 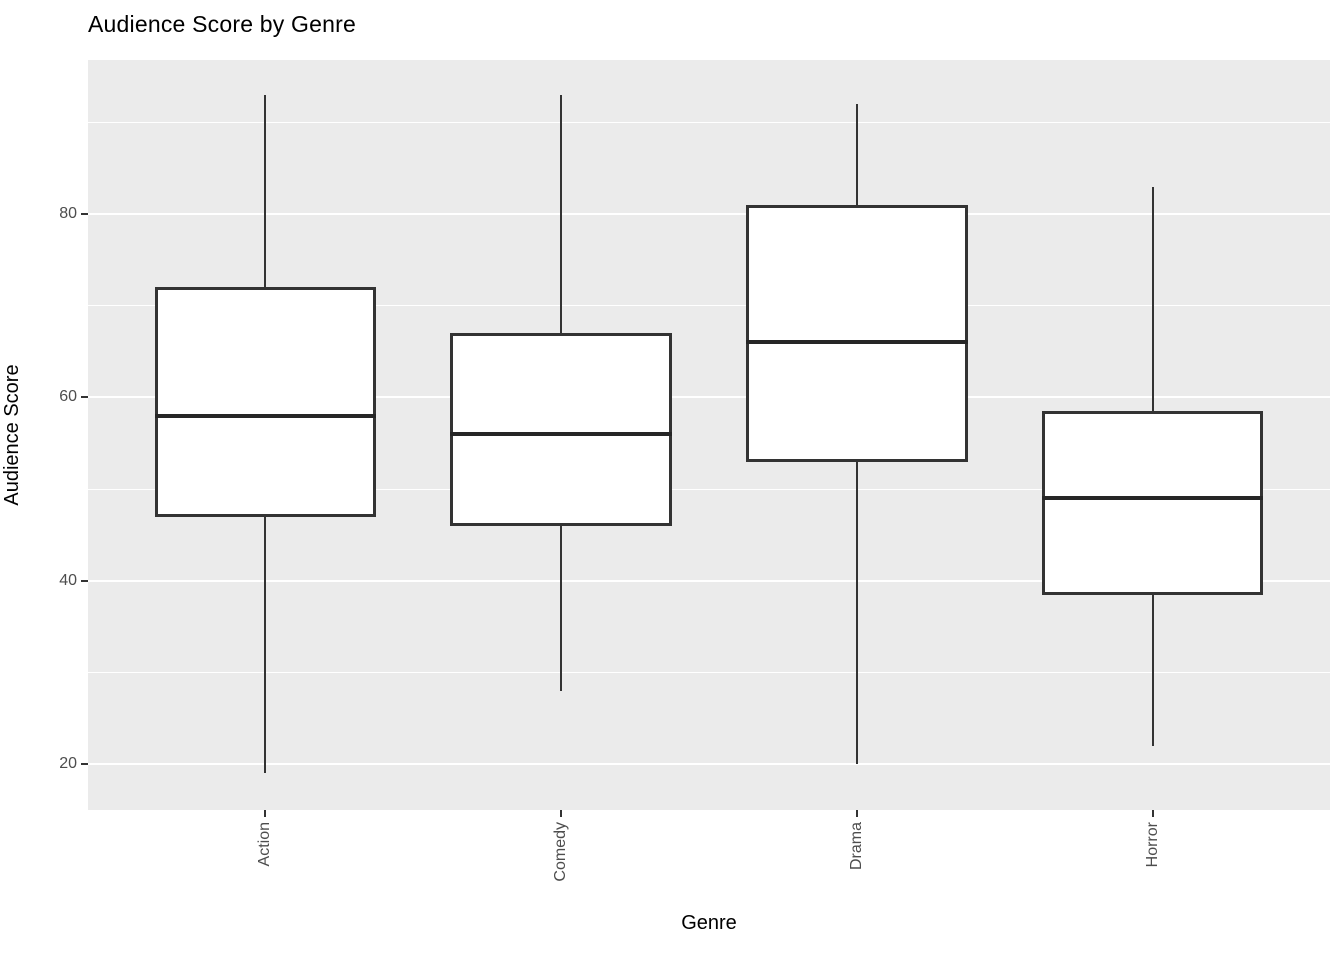 I want to click on median-line-action, so click(x=265, y=415).